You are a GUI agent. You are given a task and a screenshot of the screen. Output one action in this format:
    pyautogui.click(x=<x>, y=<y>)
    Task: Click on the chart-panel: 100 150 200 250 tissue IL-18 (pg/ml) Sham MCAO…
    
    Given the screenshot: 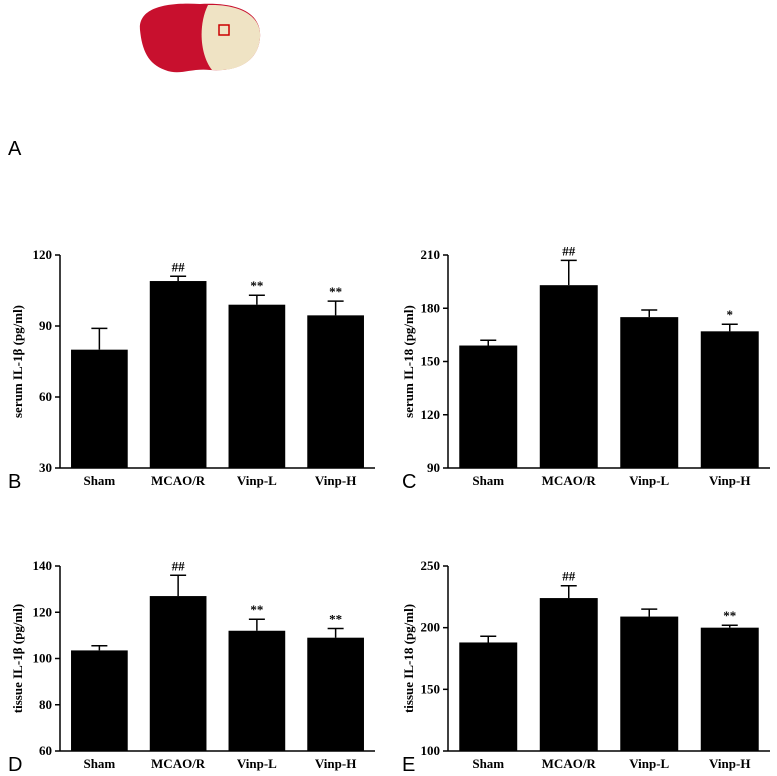 What is the action you would take?
    pyautogui.click(x=585, y=667)
    